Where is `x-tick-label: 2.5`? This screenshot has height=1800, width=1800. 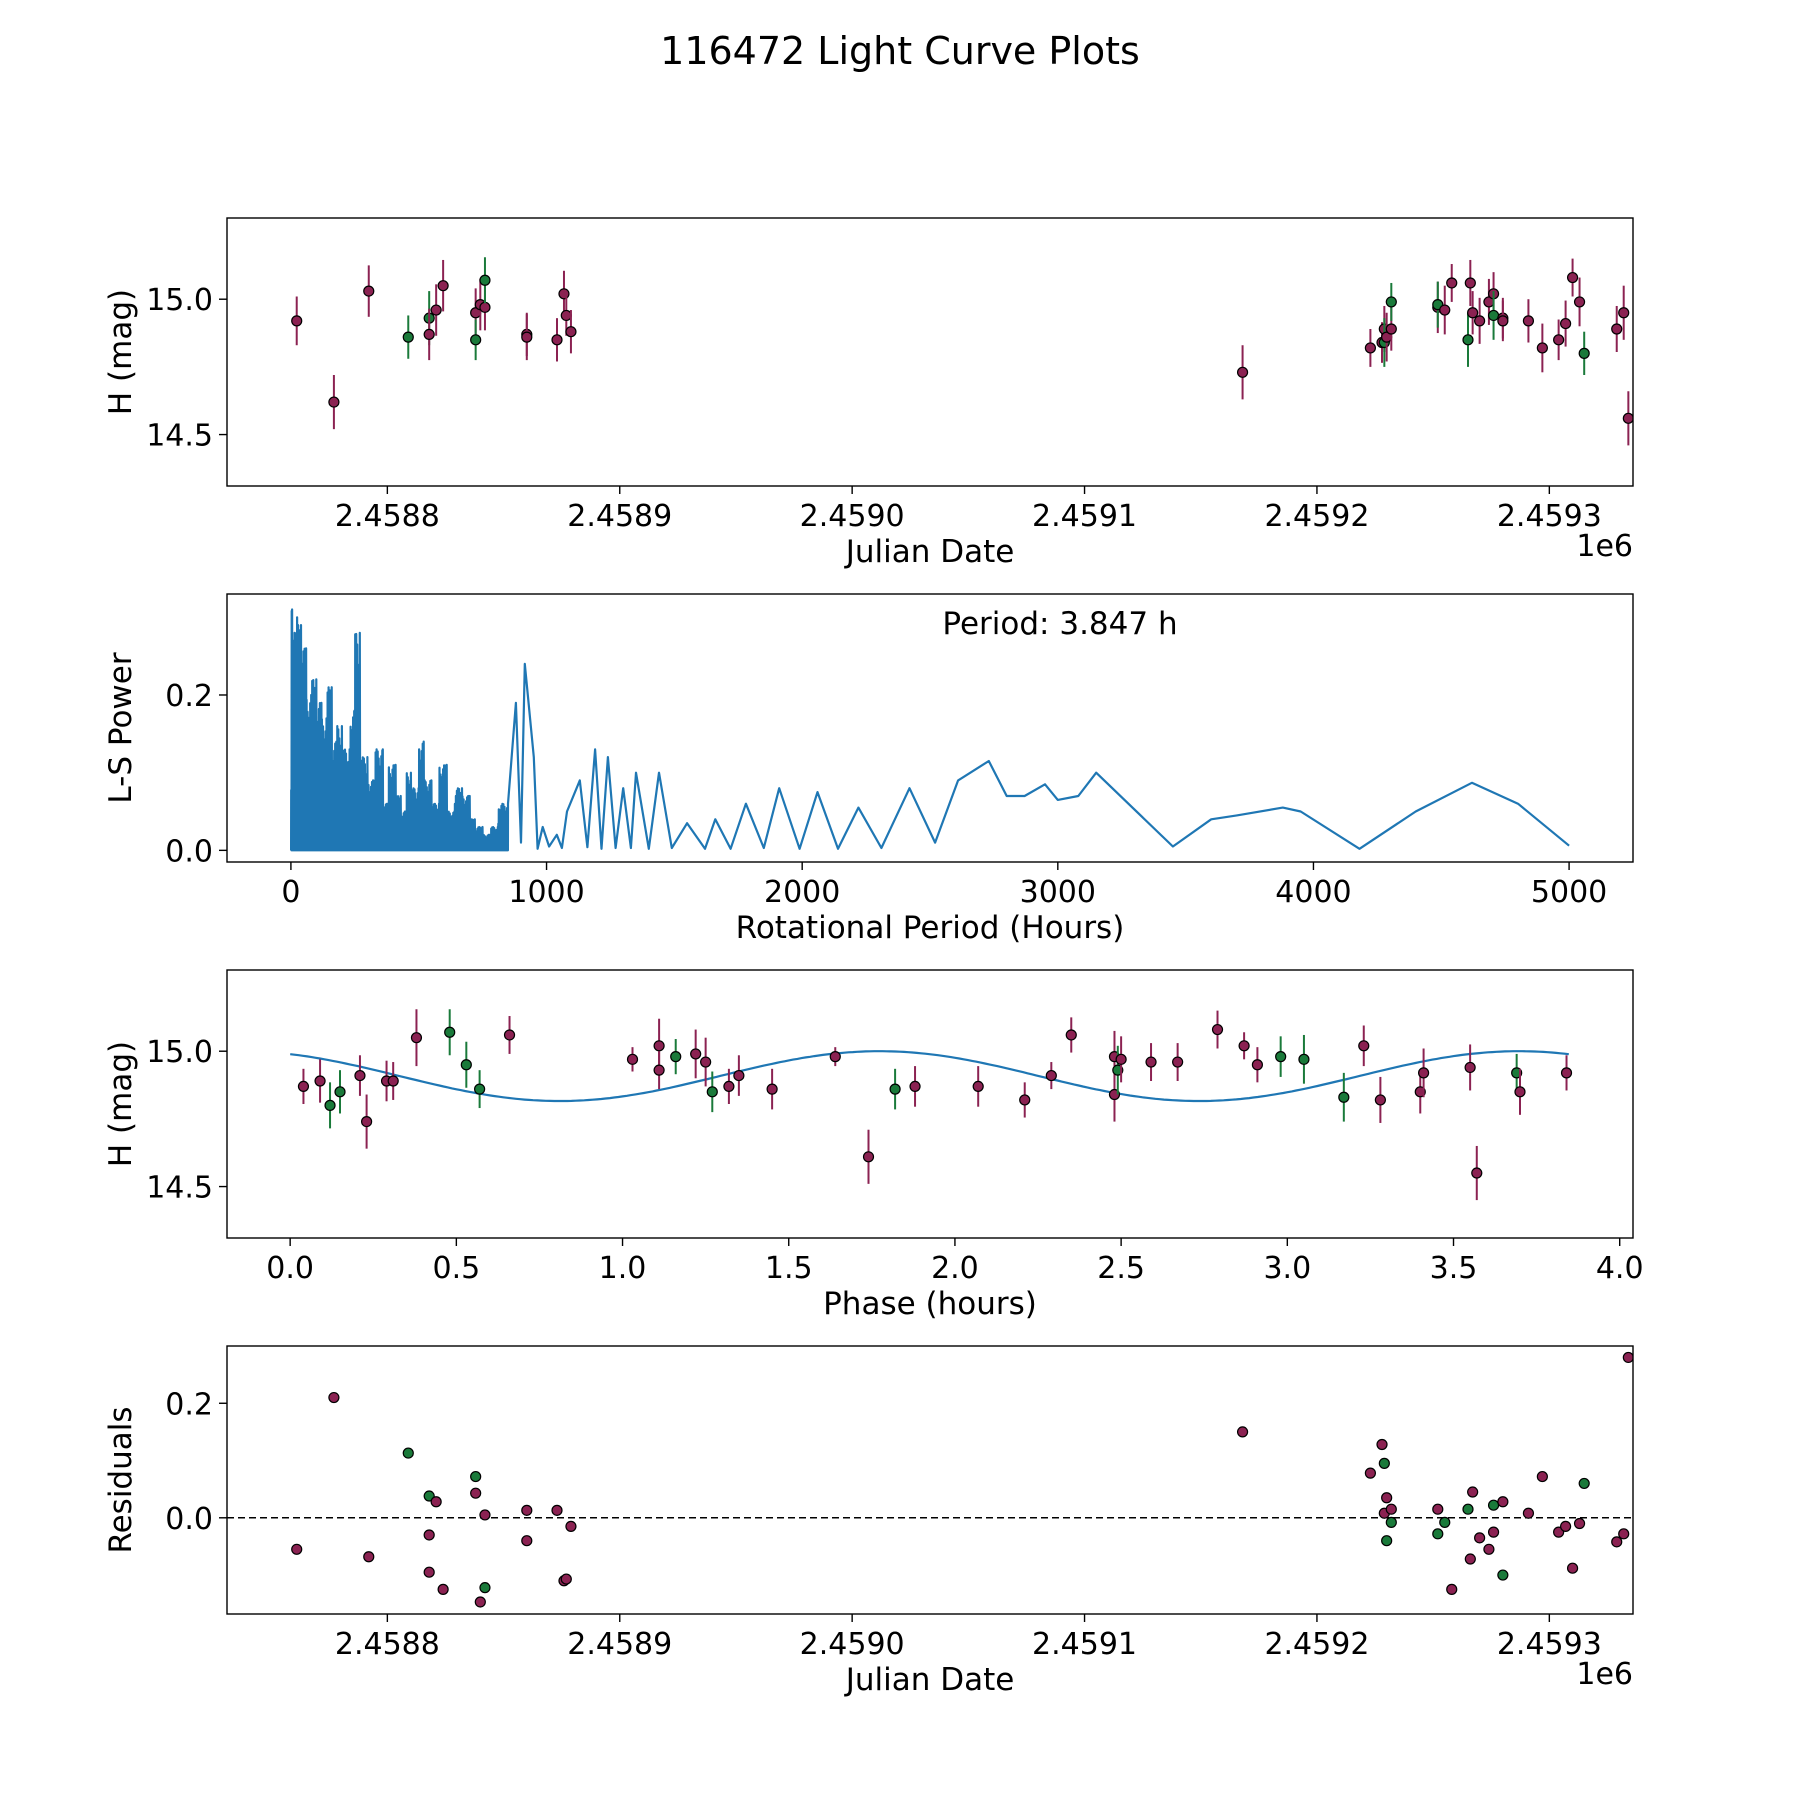 x-tick-label: 2.5 is located at coordinates (1121, 1268).